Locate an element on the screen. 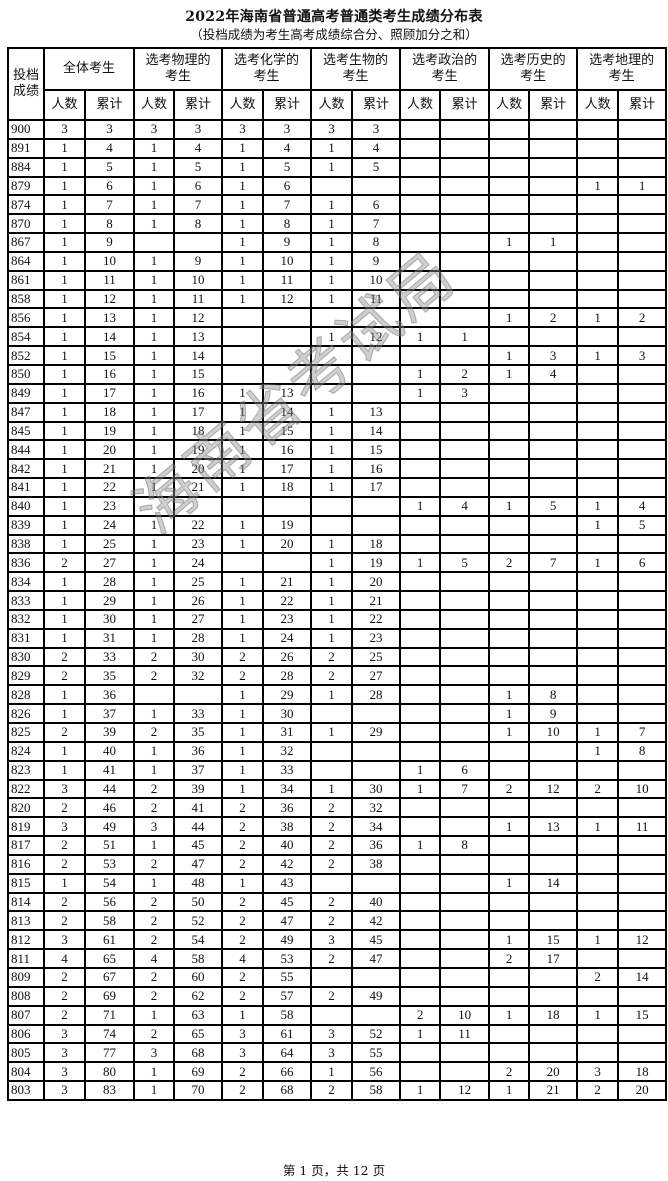 This screenshot has width=668, height=1181. cumulative-cell: 48 is located at coordinates (198, 883).